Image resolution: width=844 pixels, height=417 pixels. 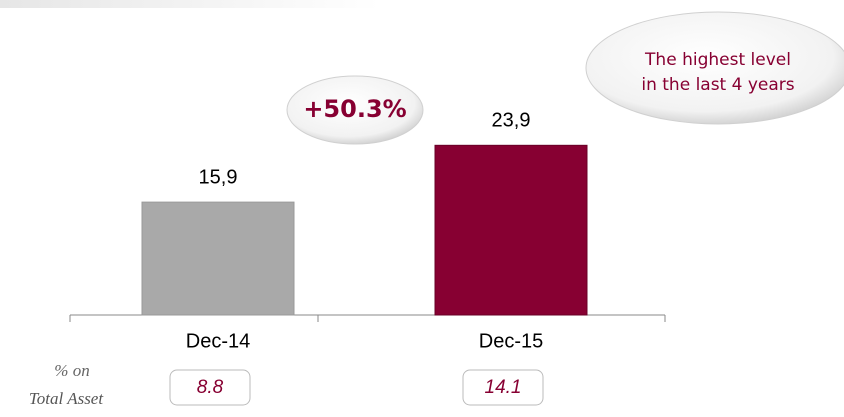 I want to click on header-strip, so click(x=190, y=4).